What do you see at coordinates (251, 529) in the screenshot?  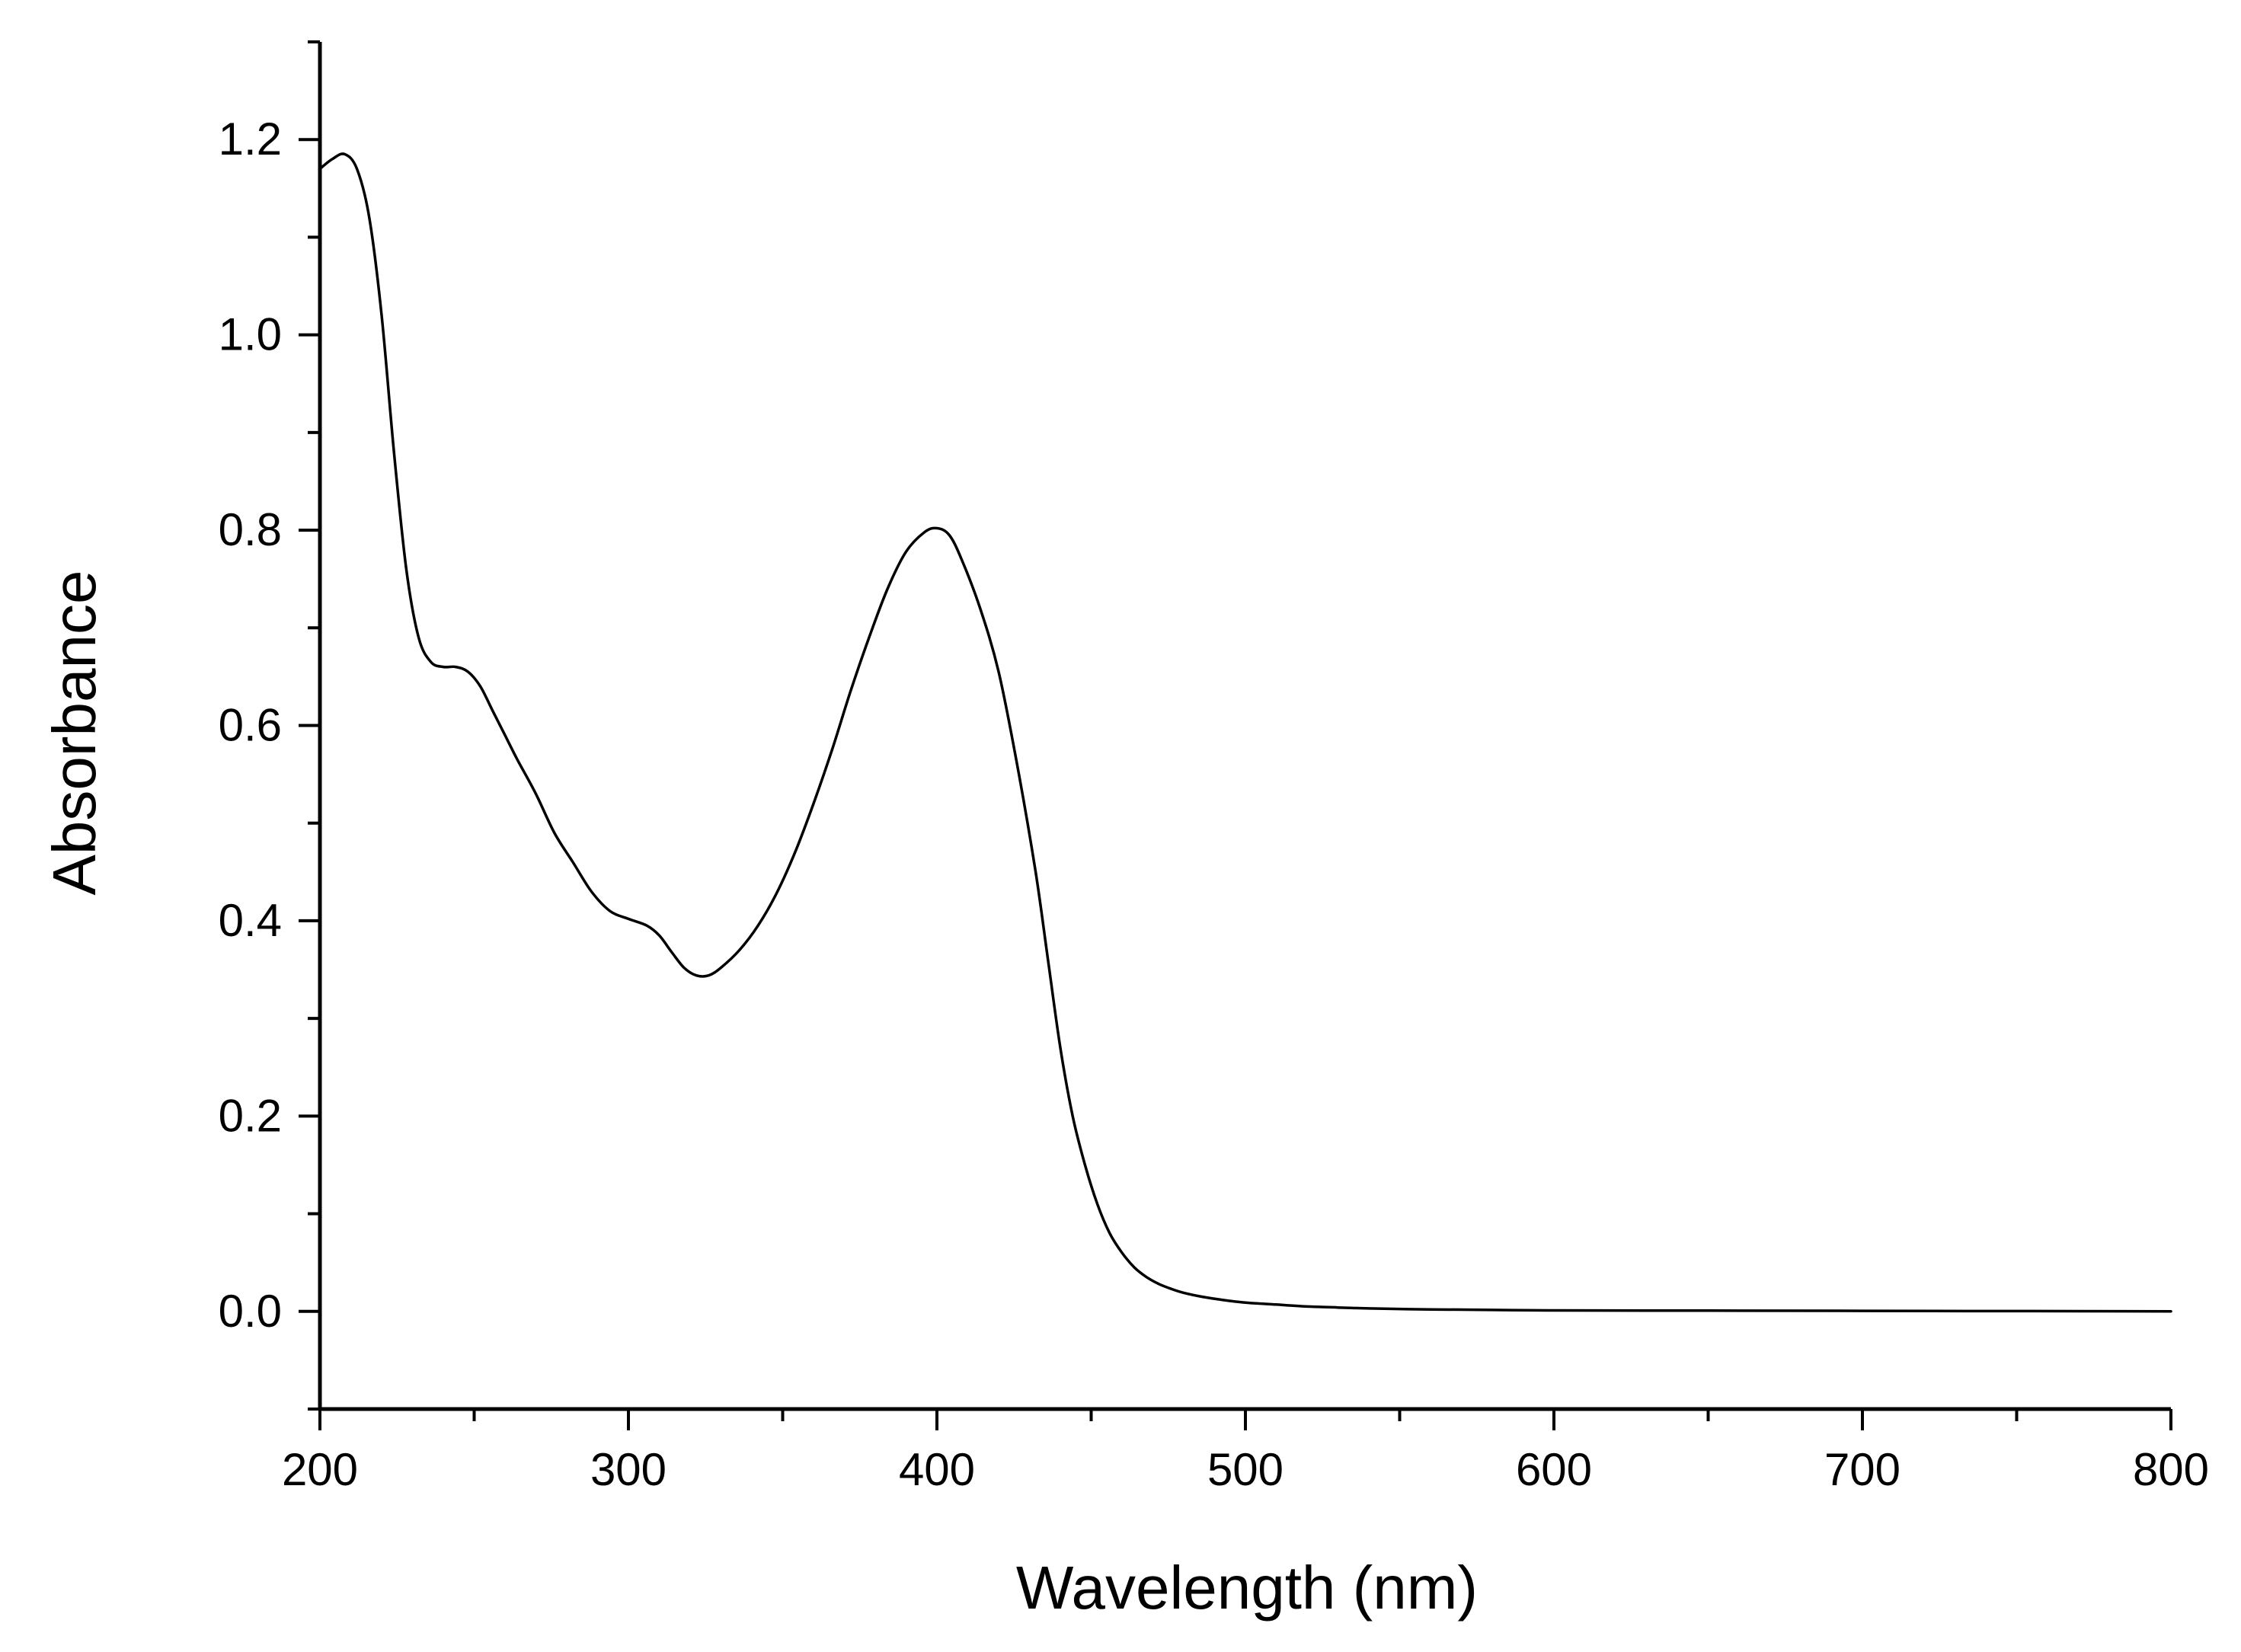 I see `y-tick-label: 0.8` at bounding box center [251, 529].